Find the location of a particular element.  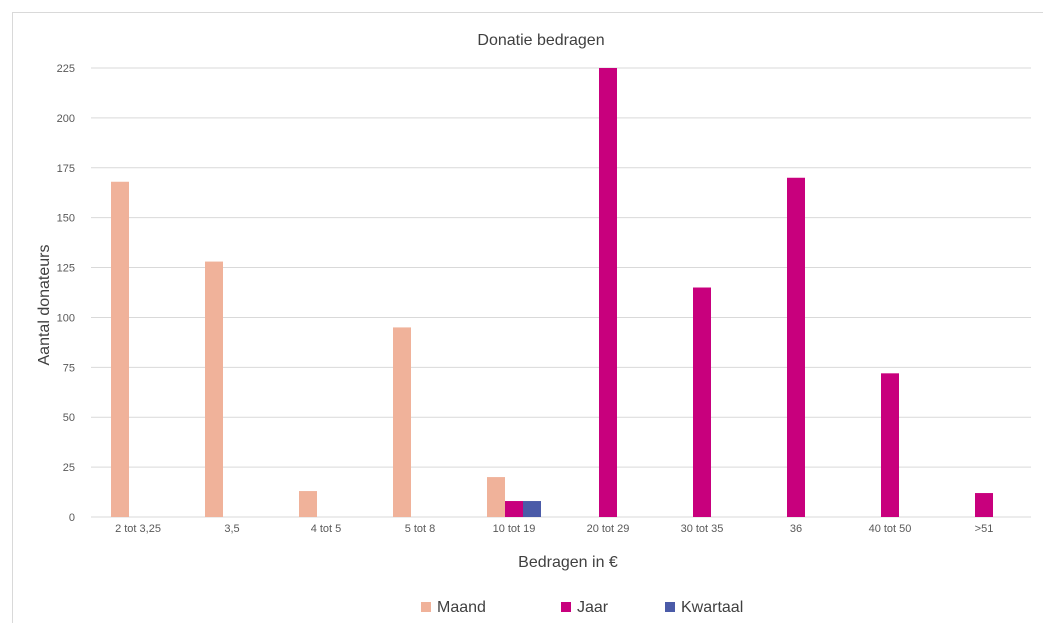

x-tick-label: 40 tot 50 is located at coordinates (890, 529).